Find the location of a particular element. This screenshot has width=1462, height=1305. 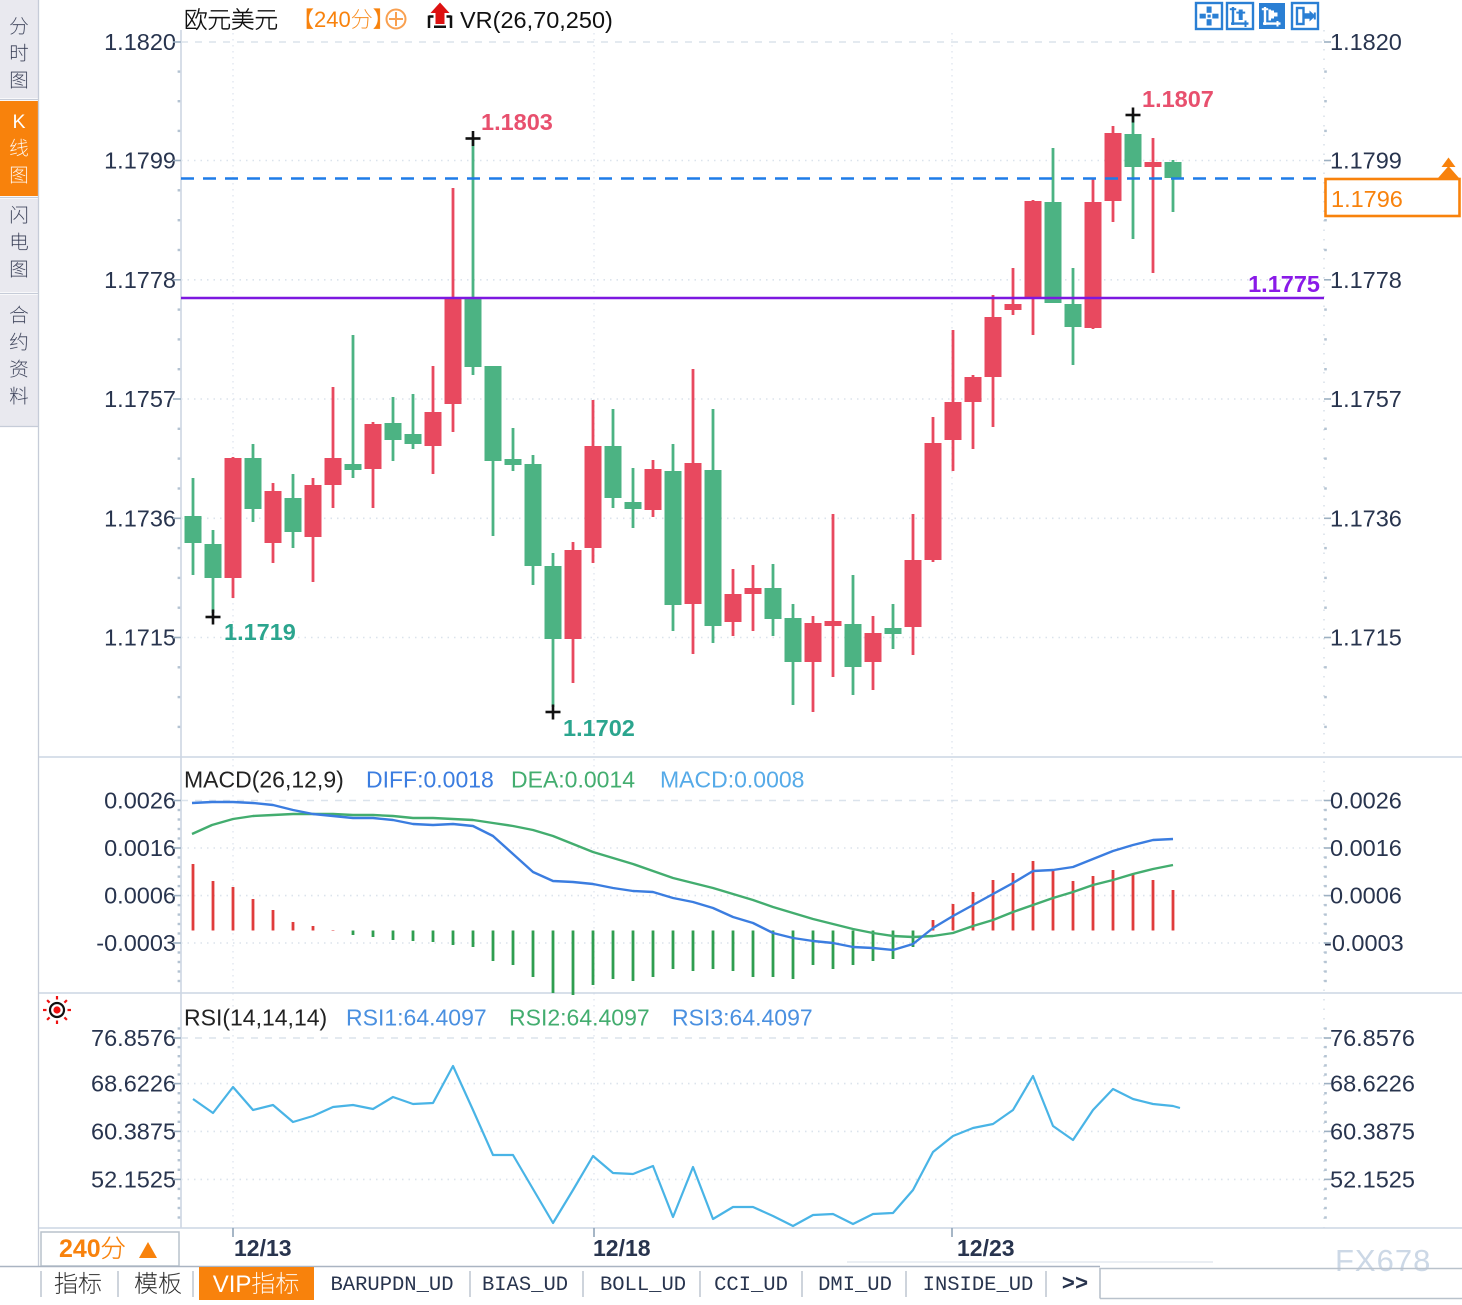

svg-text: VIP is located at coordinates (232, 1284).